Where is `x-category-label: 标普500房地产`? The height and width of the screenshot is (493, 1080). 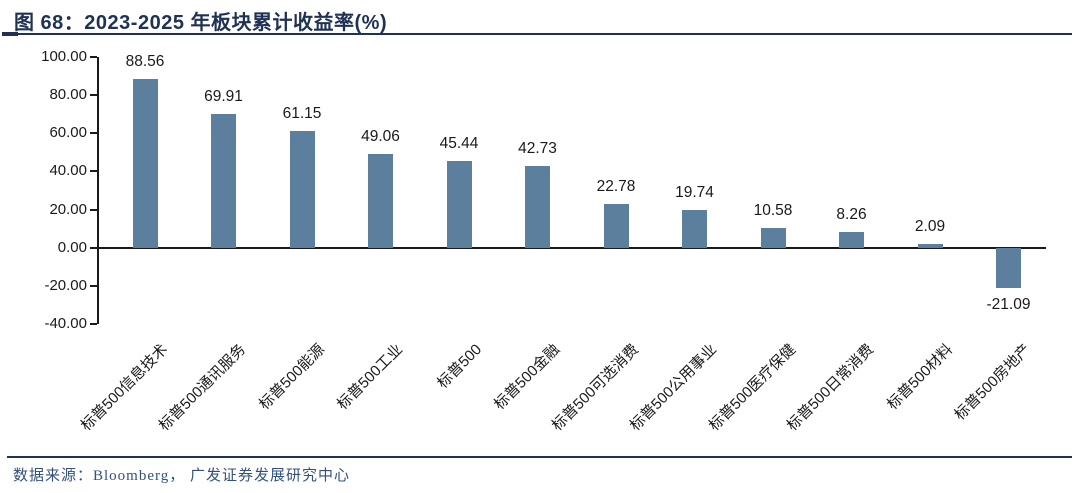
x-category-label: 标普500房地产 is located at coordinates (993, 382).